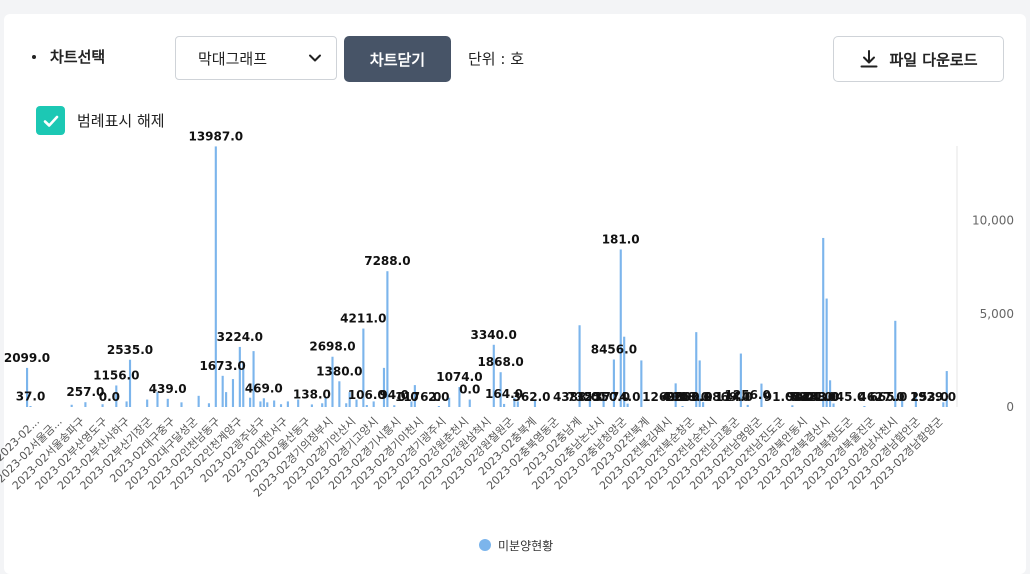 The height and width of the screenshot is (574, 1030). I want to click on data-label: 4388.0, so click(576, 397).